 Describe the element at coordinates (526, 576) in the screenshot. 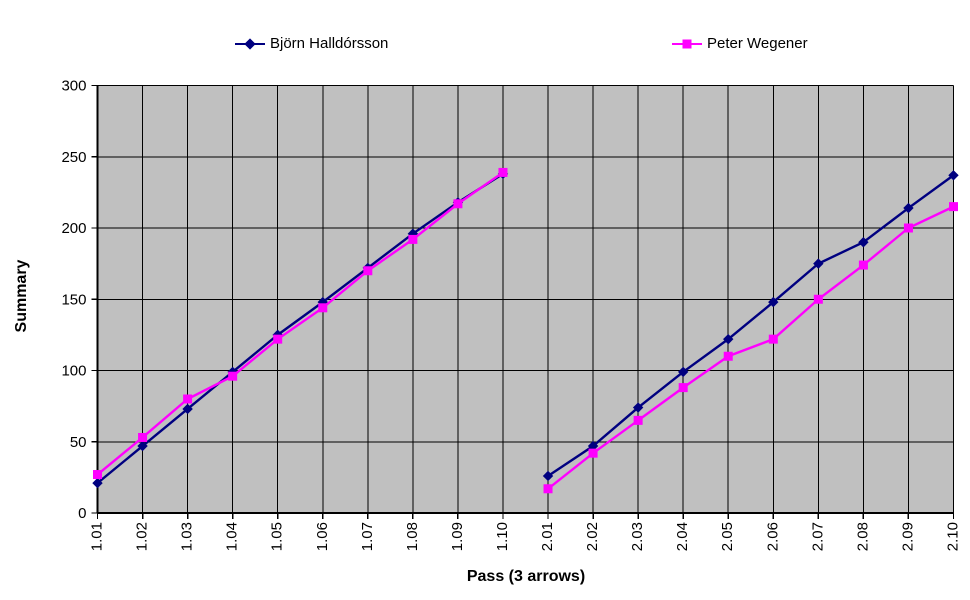

I see `x-axis-title: Pass (3 arrows)` at that location.